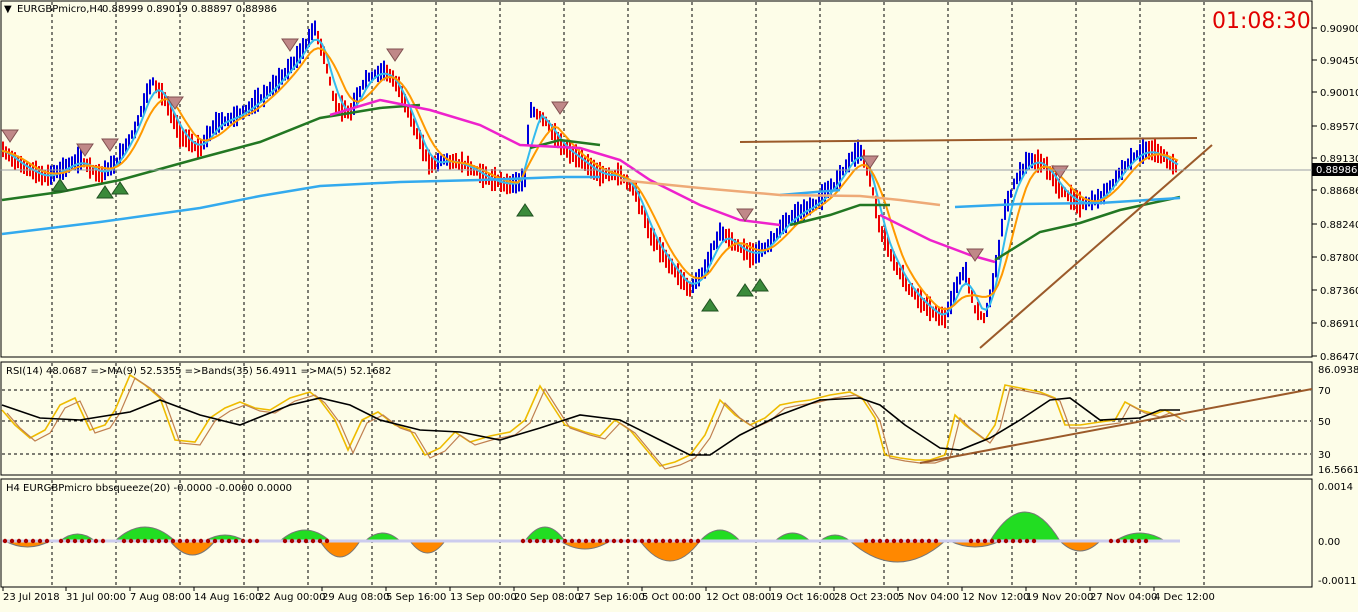 Image resolution: width=1358 pixels, height=612 pixels. What do you see at coordinates (1338, 420) in the screenshot?
I see `rsi-axis: 86.0938 70 50 30 16.5661` at bounding box center [1338, 420].